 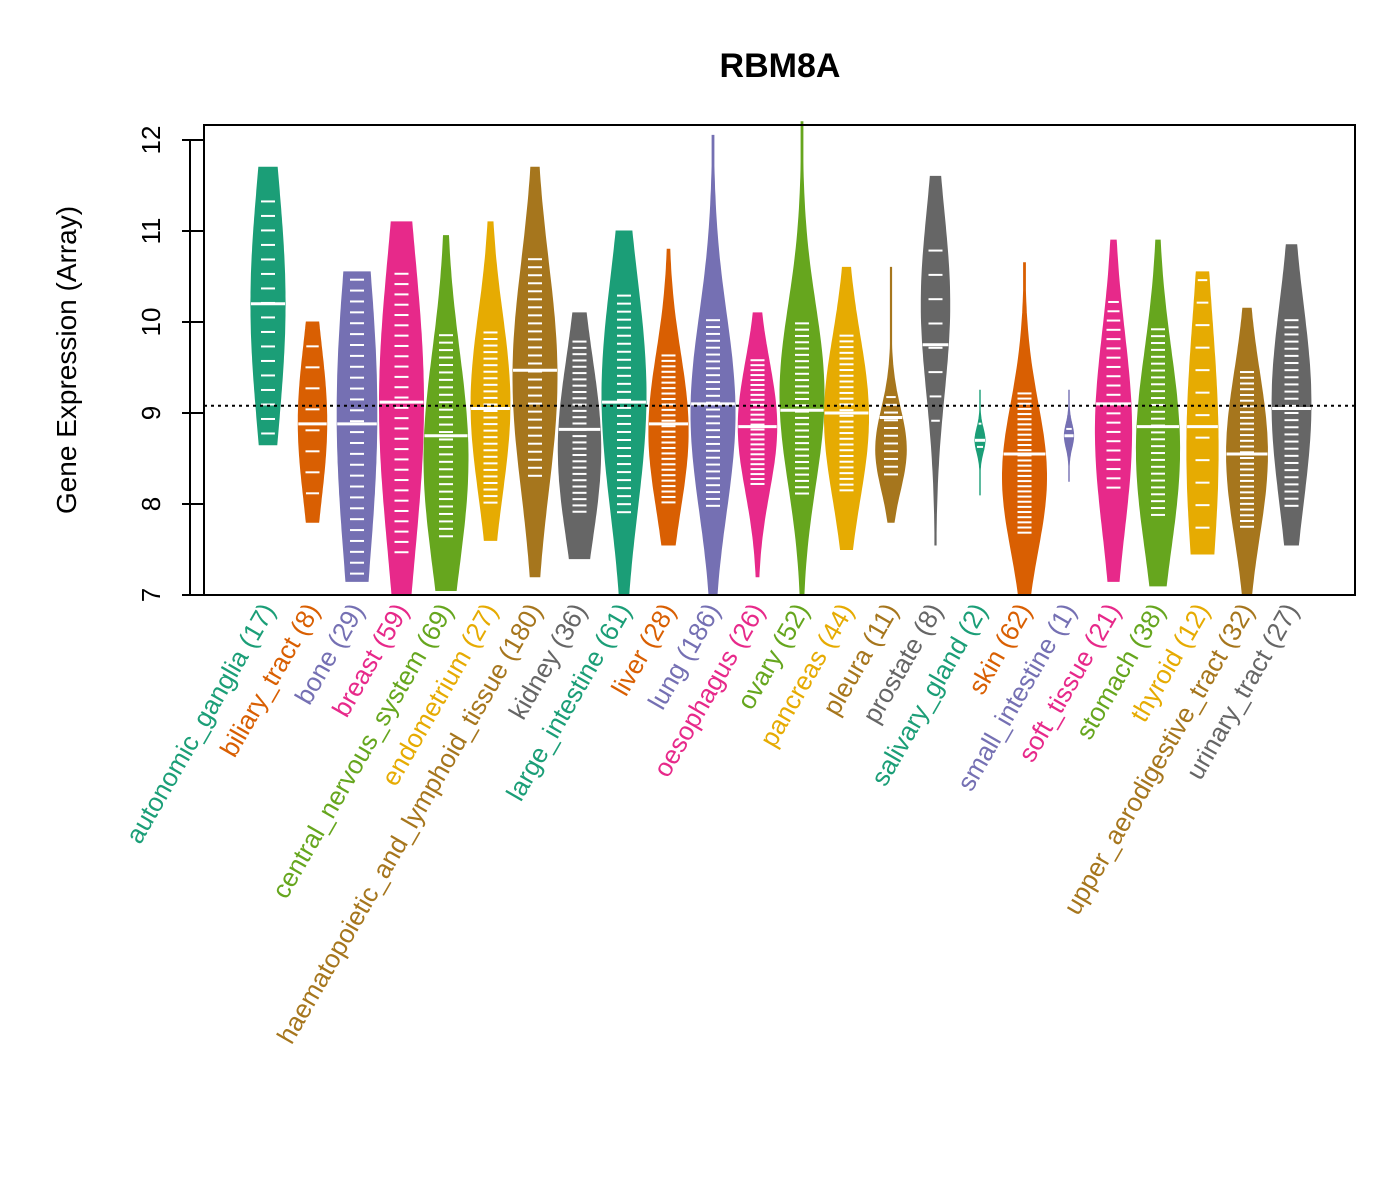 I want to click on violin-pleura, so click(x=891, y=394).